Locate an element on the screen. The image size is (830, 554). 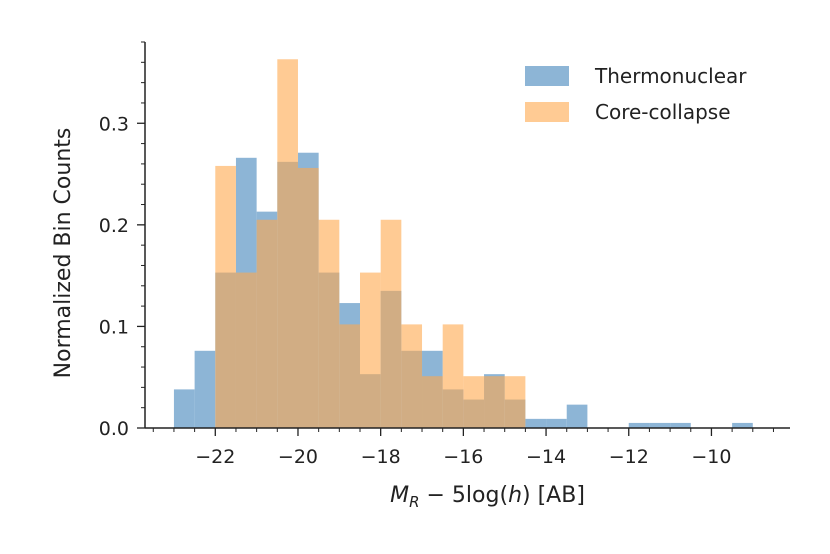
legend-label-core-collapse: Core-collapse is located at coordinates (663, 112).